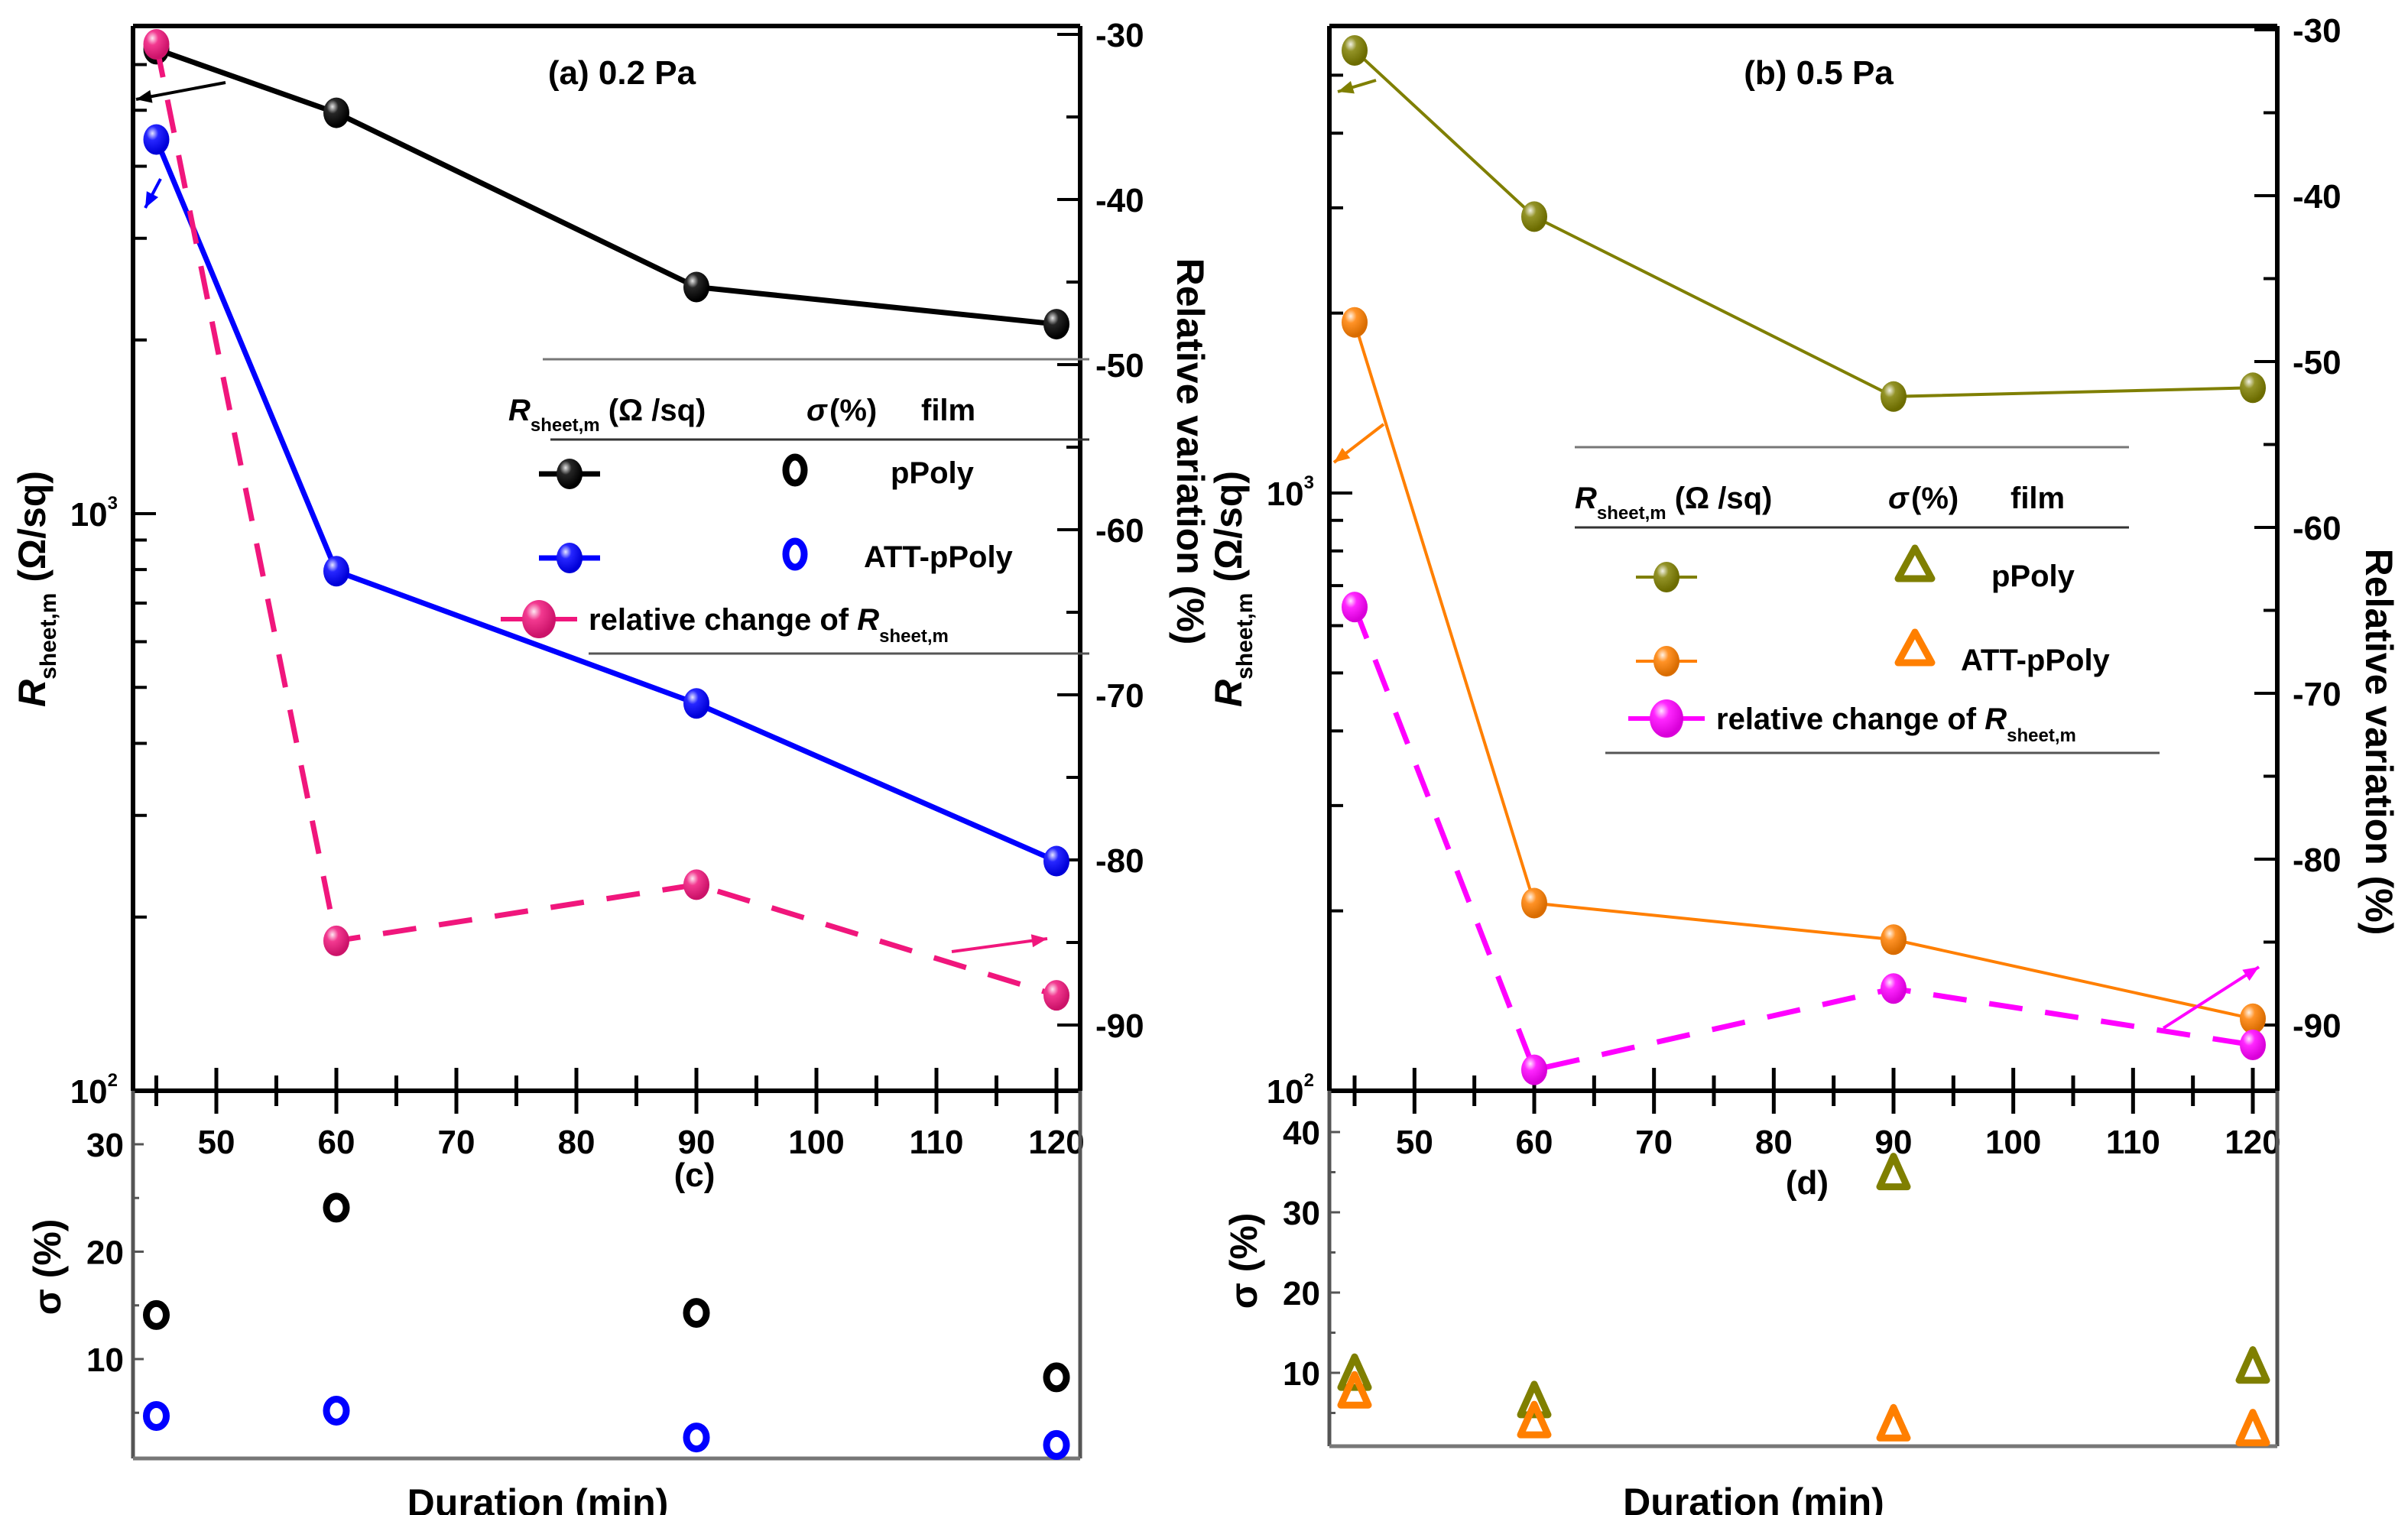 The height and width of the screenshot is (1515, 2408). Describe the element at coordinates (1000, 945) in the screenshot. I see `right-axis-arrow-icon` at that location.